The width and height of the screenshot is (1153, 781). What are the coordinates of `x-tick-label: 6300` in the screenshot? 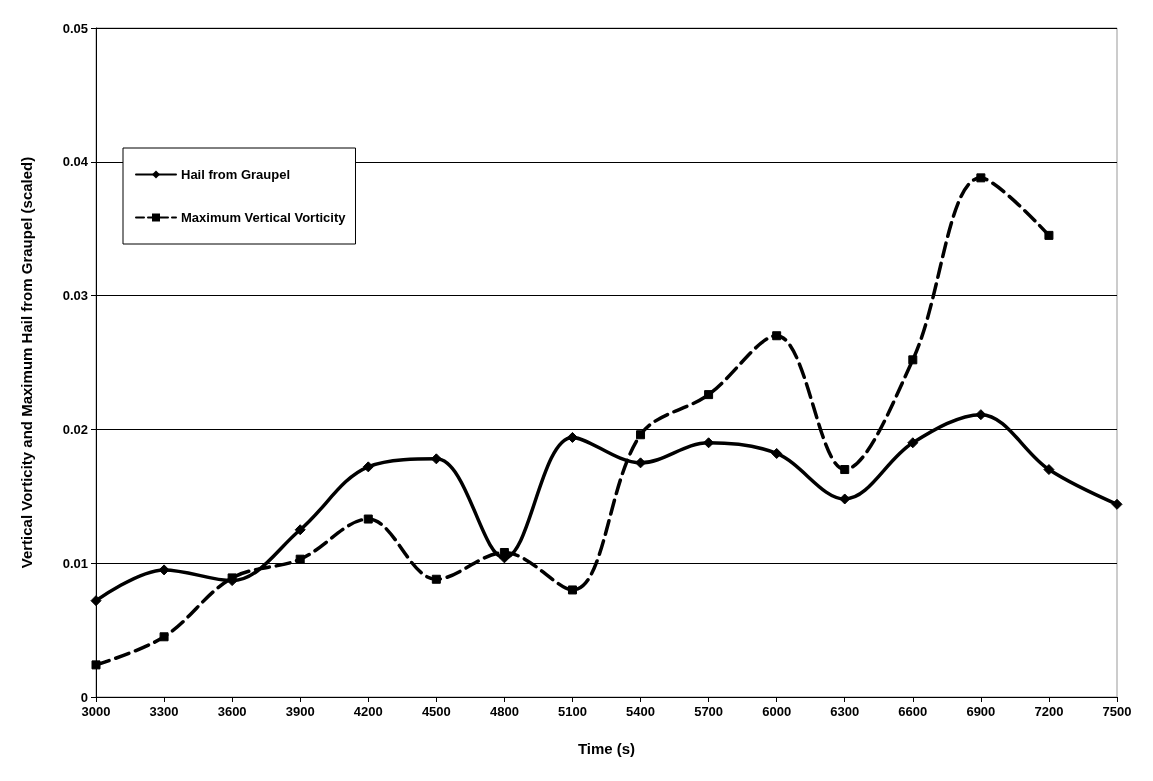 It's located at (845, 711).